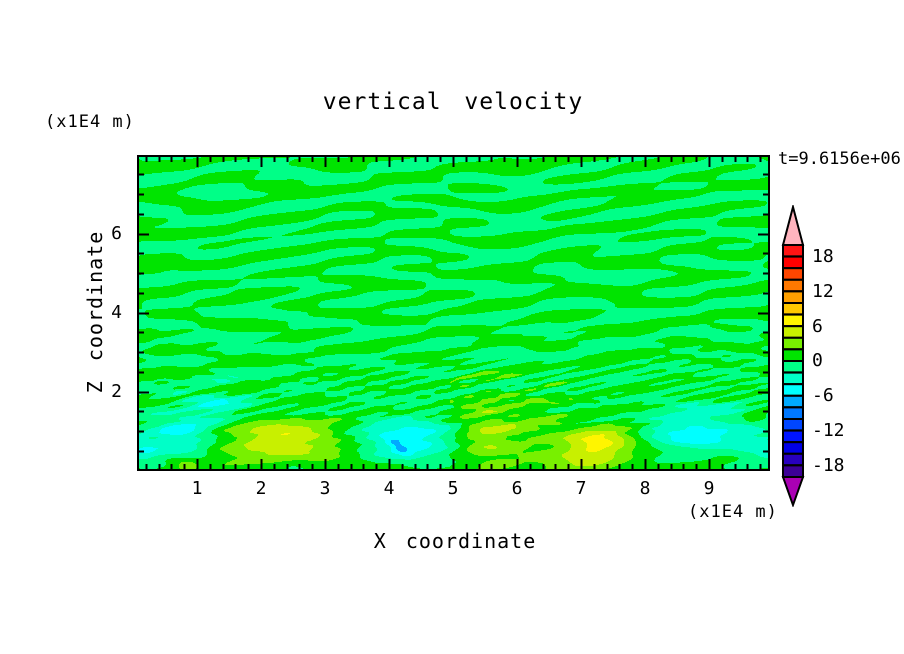  Describe the element at coordinates (828, 465) in the screenshot. I see `colorbar-label: -18` at that location.